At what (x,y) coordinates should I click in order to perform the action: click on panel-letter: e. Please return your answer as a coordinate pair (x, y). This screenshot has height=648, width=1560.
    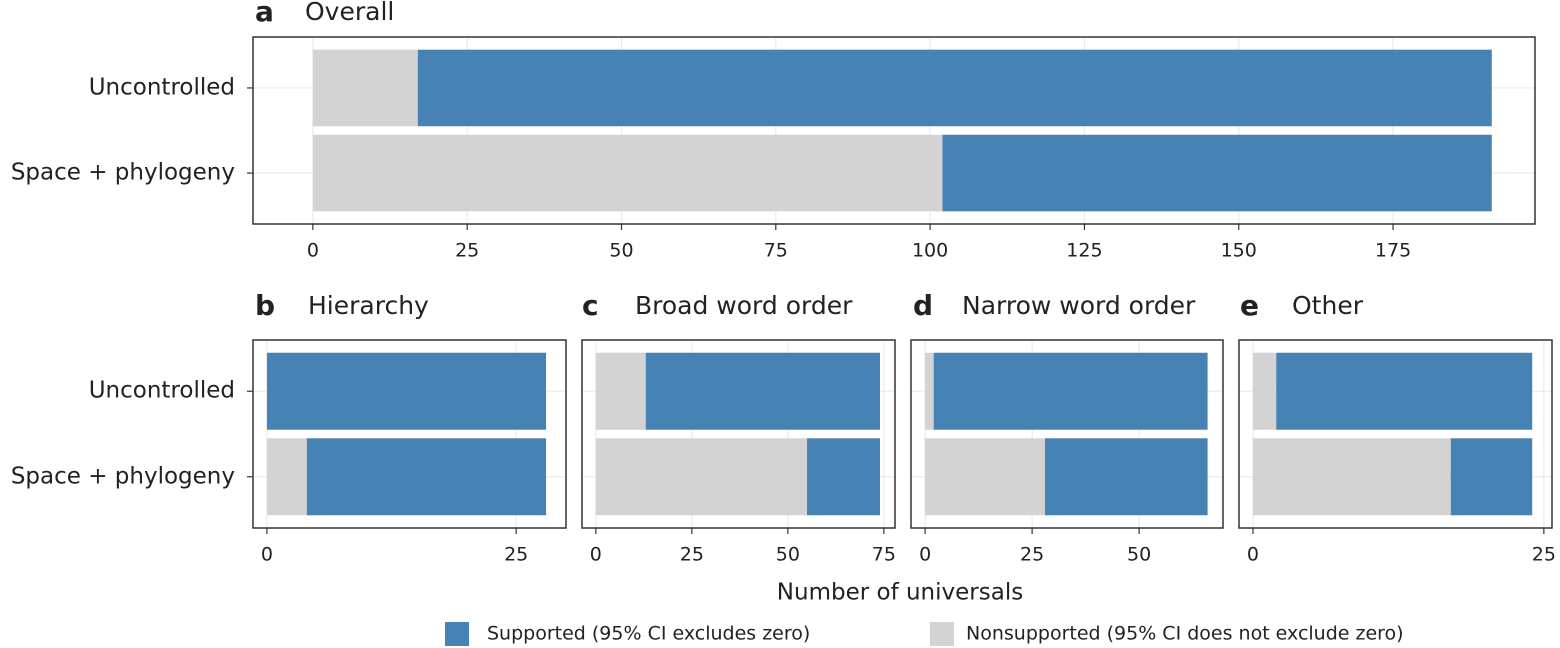
    Looking at the image, I should click on (1249, 305).